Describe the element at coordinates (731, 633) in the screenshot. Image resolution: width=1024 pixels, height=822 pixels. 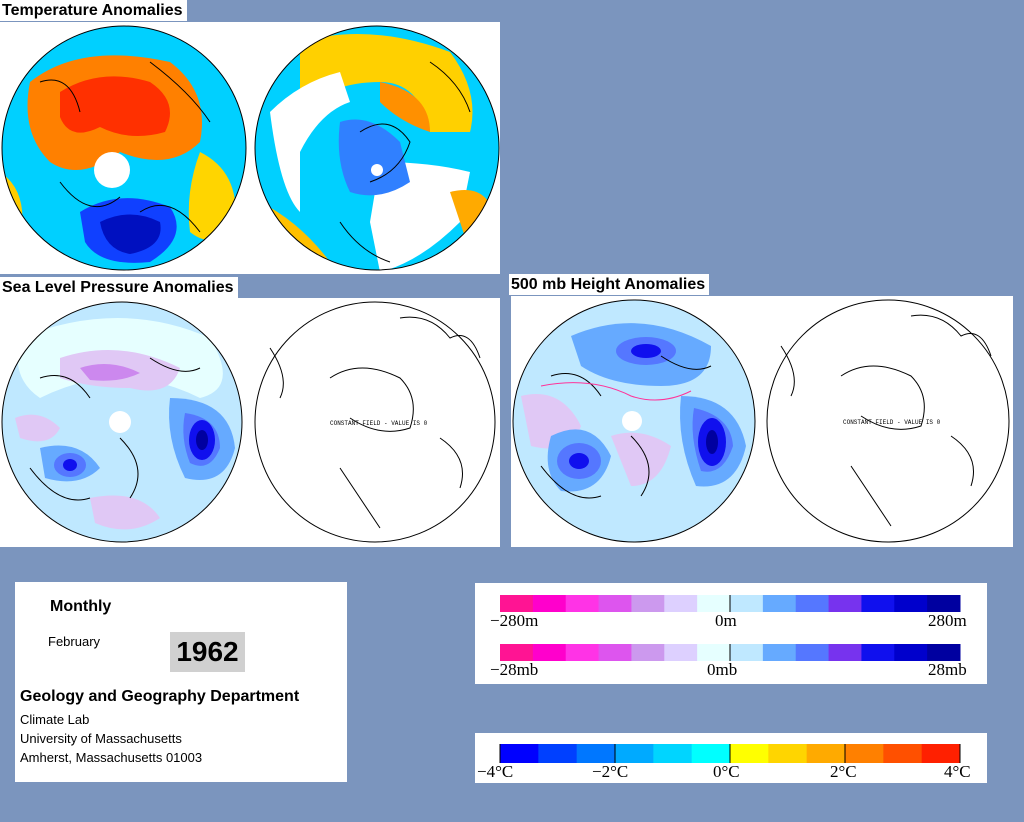
I see `anomaly-legend: −280m 0m 280m −28mb 0mb 28mb` at that location.